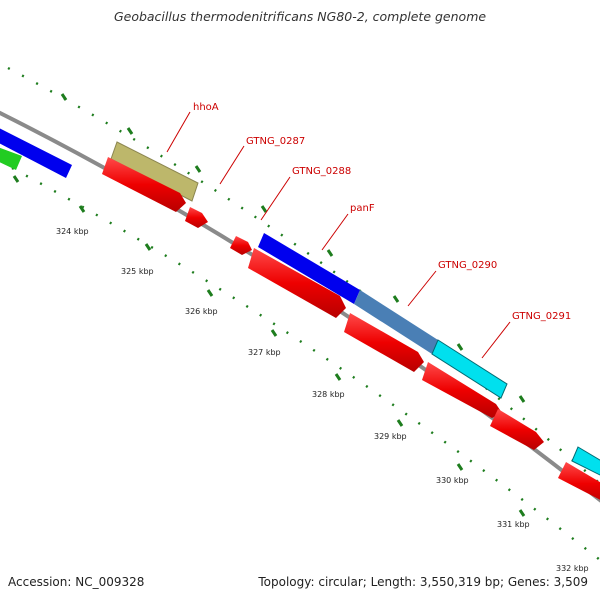  What do you see at coordinates (467, 265) in the screenshot?
I see `gene-label-GTNG-0290: GTNG_0290` at bounding box center [467, 265].